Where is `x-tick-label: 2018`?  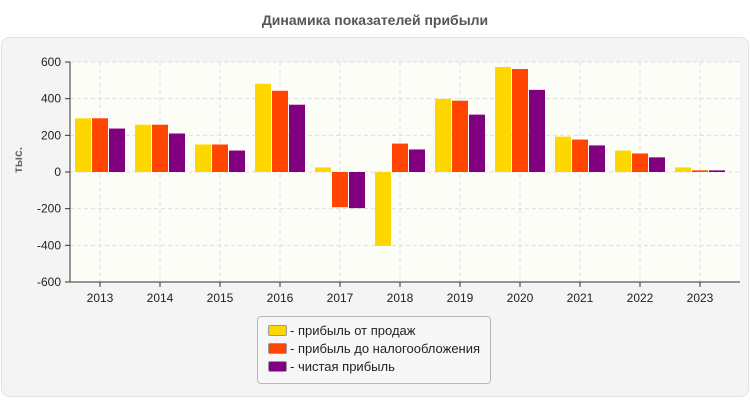 x-tick-label: 2018 is located at coordinates (400, 298).